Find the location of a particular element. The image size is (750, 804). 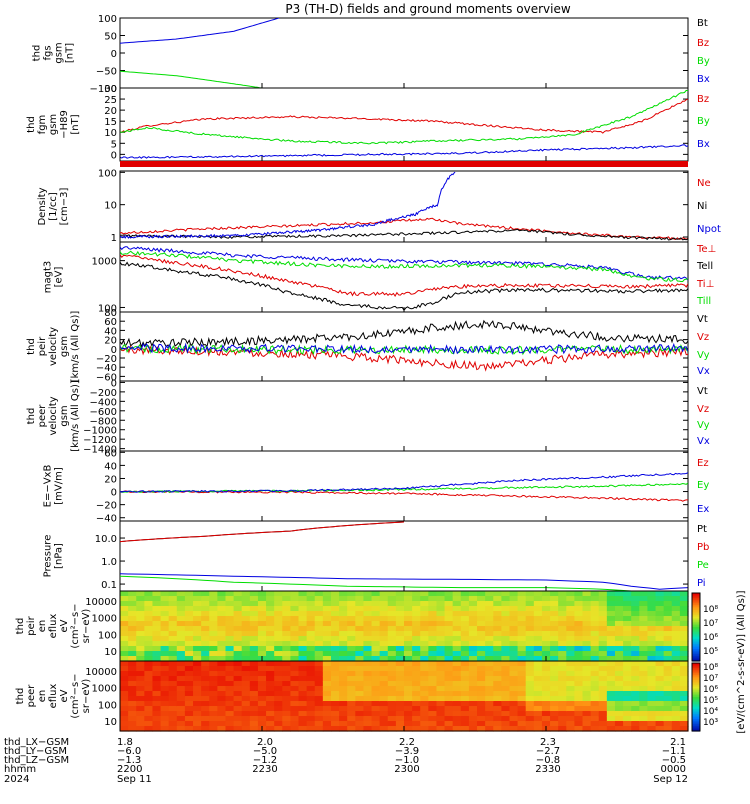

x-axis-value: 2.0 is located at coordinates (265, 742).